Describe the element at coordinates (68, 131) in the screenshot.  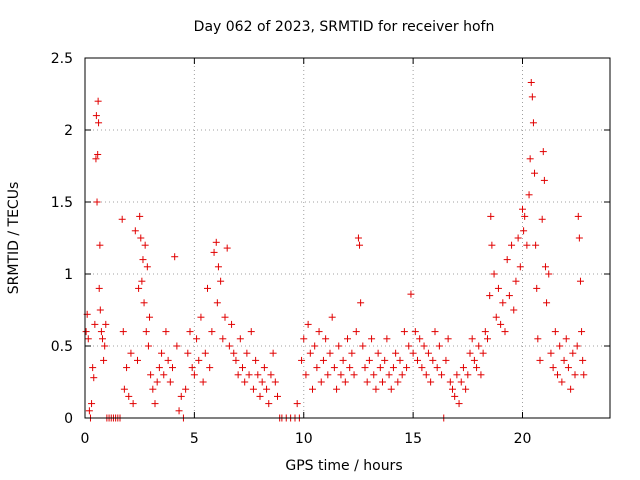
I see `y-tick-label: 2` at that location.